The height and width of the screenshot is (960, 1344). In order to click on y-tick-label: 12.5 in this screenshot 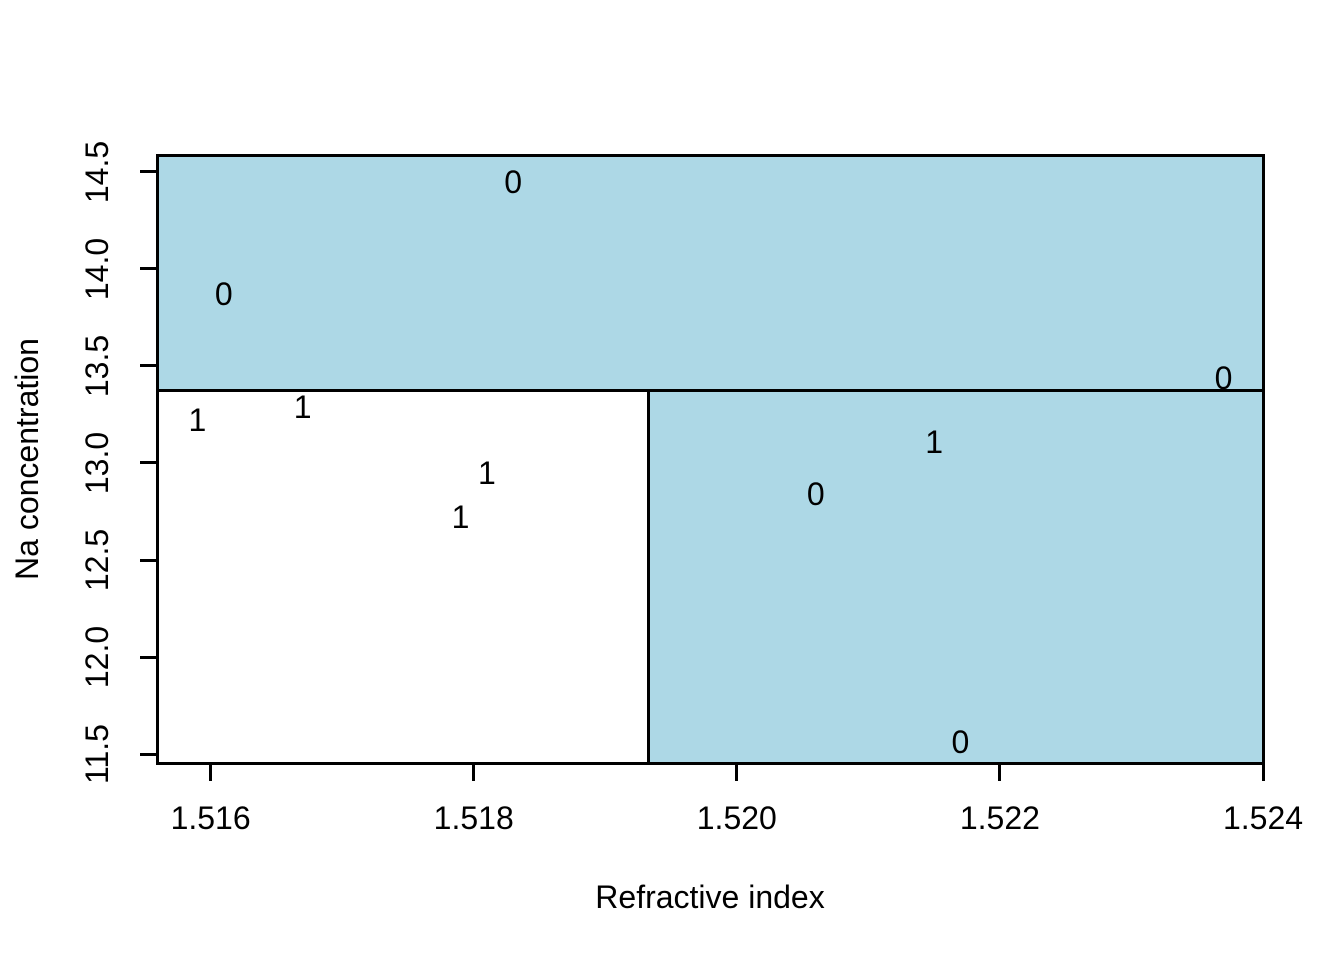, I will do `click(97, 560)`.